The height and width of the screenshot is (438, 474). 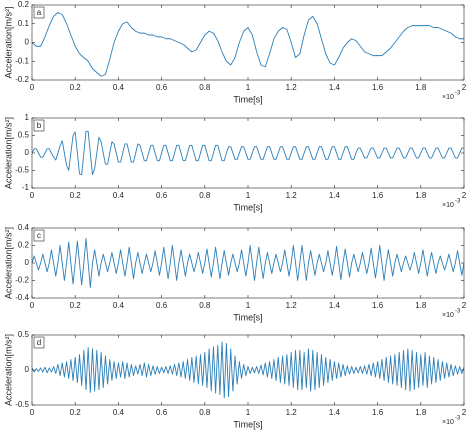 I want to click on panel-label: c, so click(x=39, y=235).